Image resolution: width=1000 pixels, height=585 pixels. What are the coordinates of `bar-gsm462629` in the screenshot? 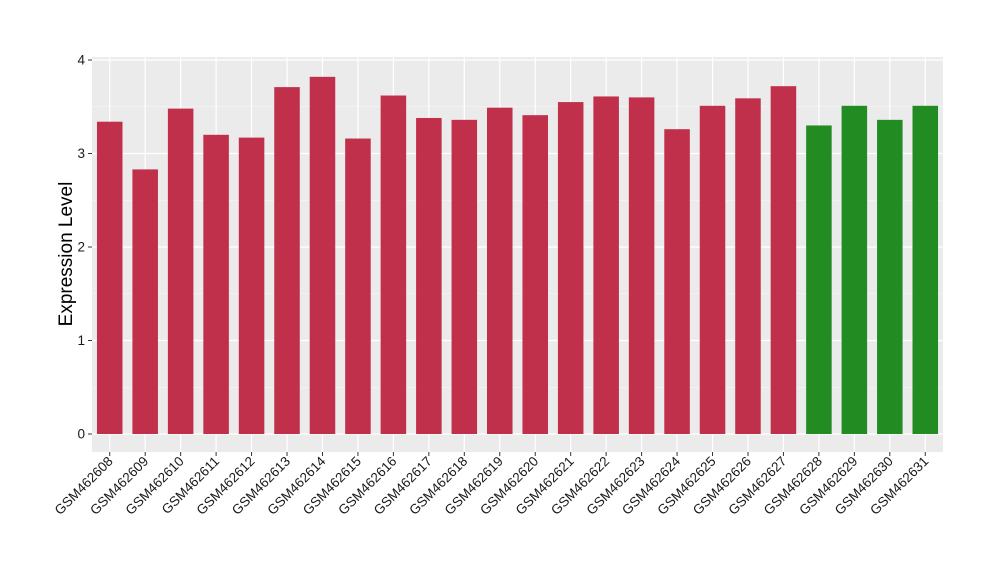 It's located at (854, 269).